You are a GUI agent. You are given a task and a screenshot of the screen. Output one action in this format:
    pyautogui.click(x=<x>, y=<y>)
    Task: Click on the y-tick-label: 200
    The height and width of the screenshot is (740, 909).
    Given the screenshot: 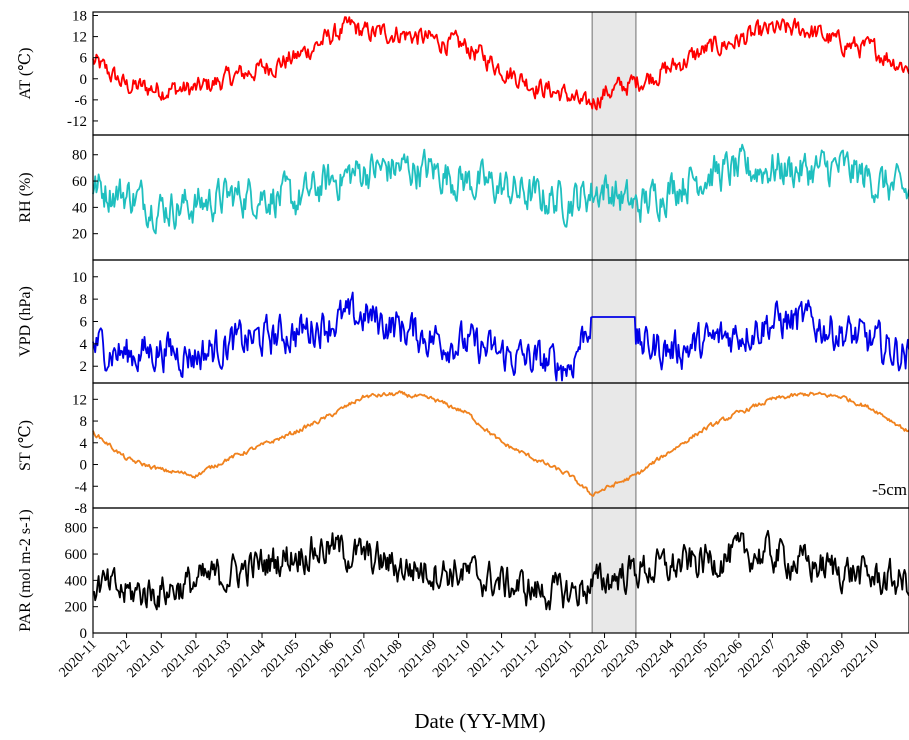 What is the action you would take?
    pyautogui.click(x=76, y=608)
    